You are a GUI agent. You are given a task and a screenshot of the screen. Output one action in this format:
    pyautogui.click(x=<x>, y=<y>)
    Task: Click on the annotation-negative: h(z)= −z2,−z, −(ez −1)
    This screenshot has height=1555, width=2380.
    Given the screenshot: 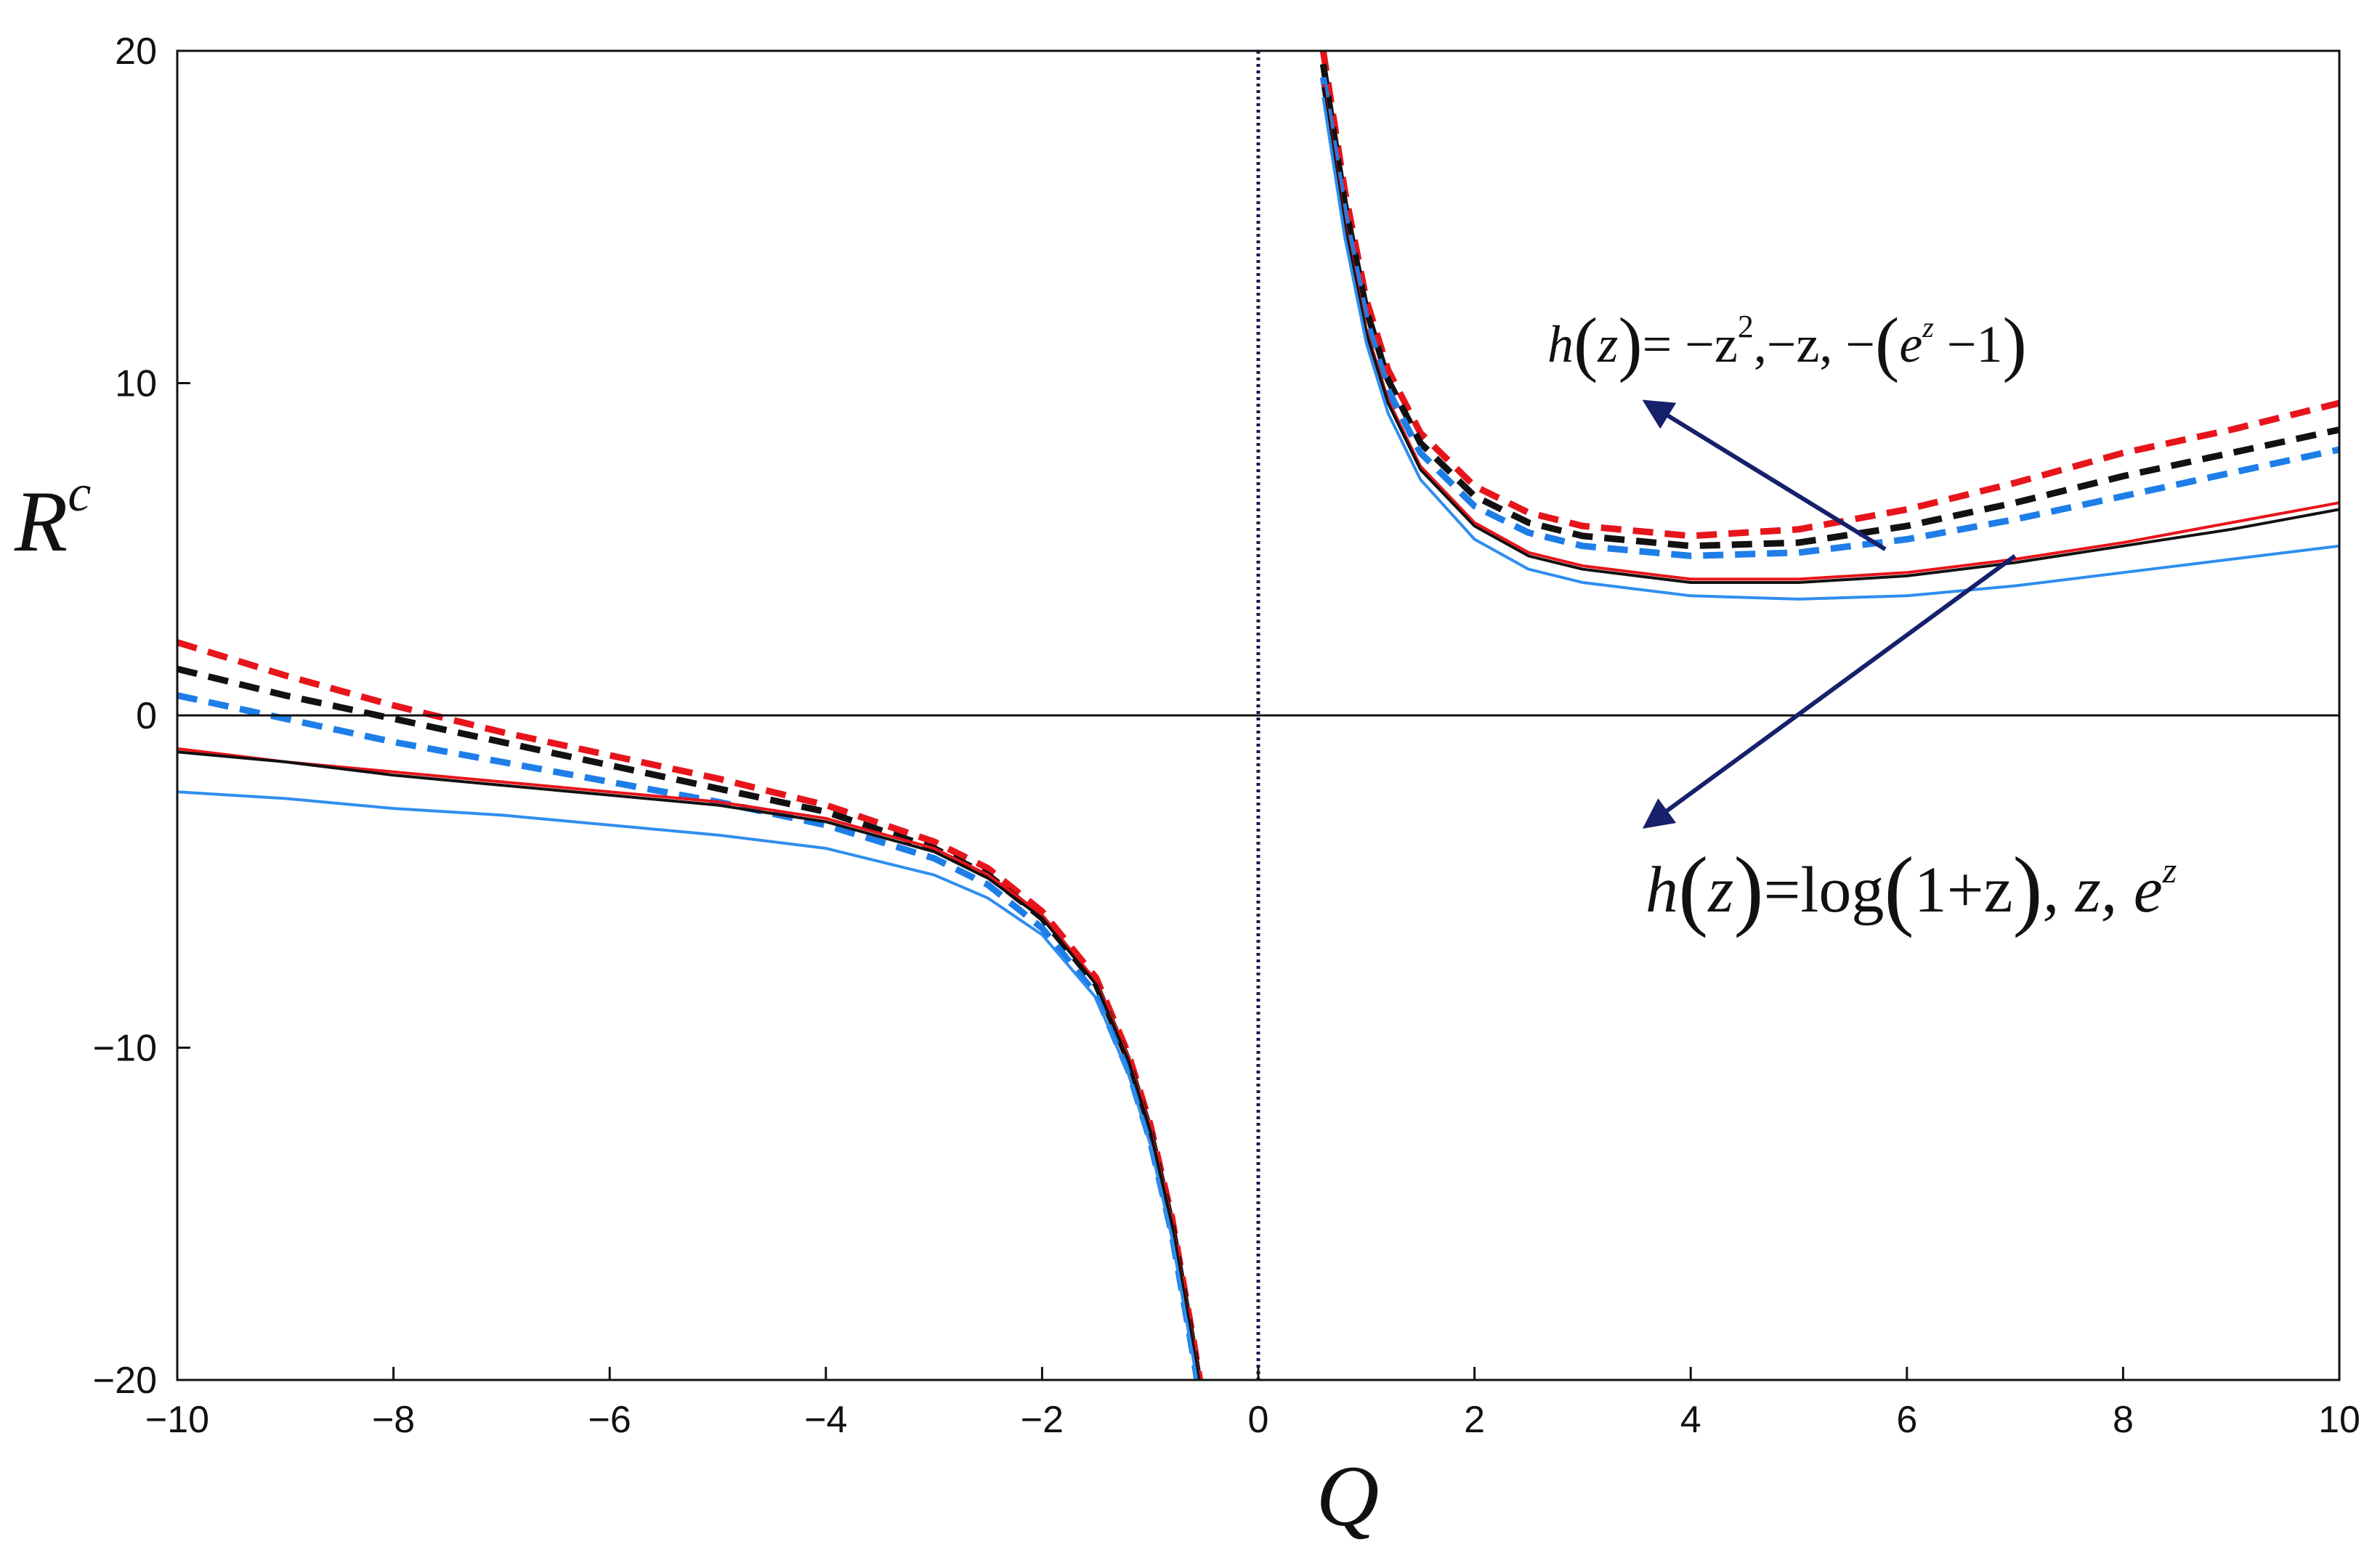 What is the action you would take?
    pyautogui.click(x=1787, y=343)
    